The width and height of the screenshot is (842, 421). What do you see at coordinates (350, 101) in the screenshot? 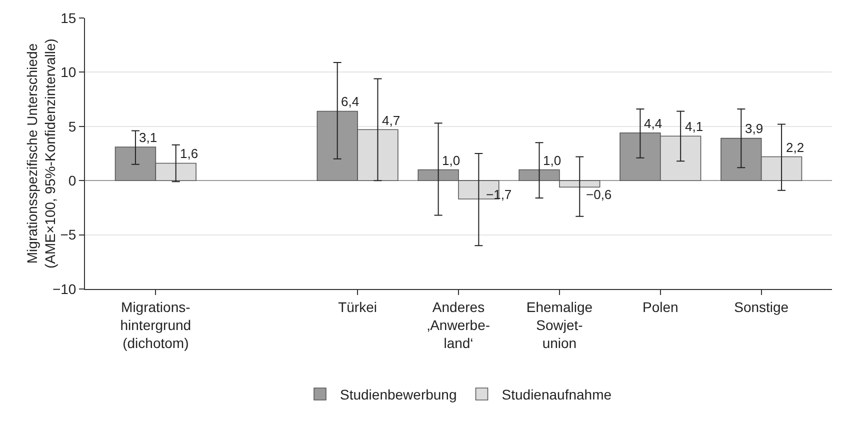
I see `data-label: 6,4` at bounding box center [350, 101].